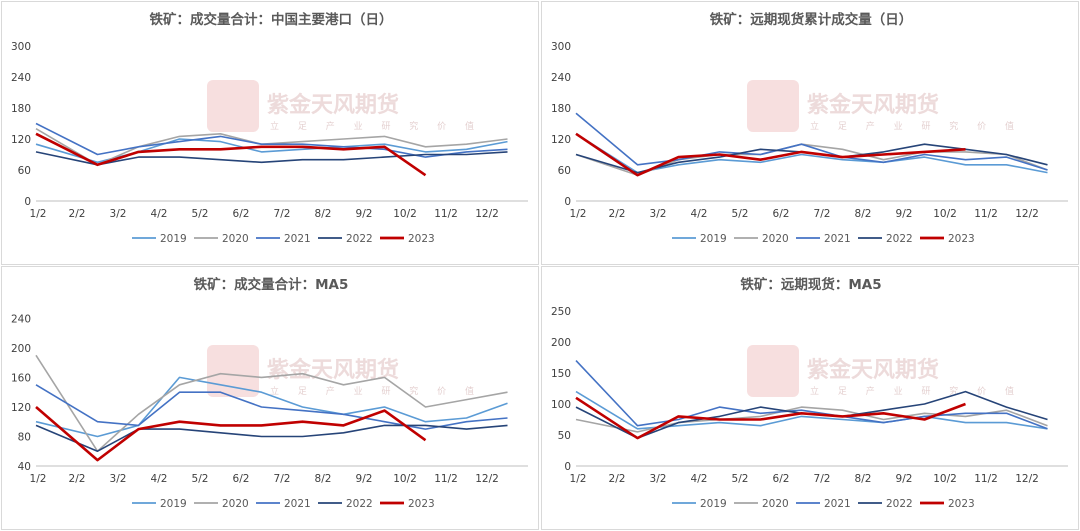  Describe the element at coordinates (21, 378) in the screenshot. I see `y-tick-label: 160` at that location.